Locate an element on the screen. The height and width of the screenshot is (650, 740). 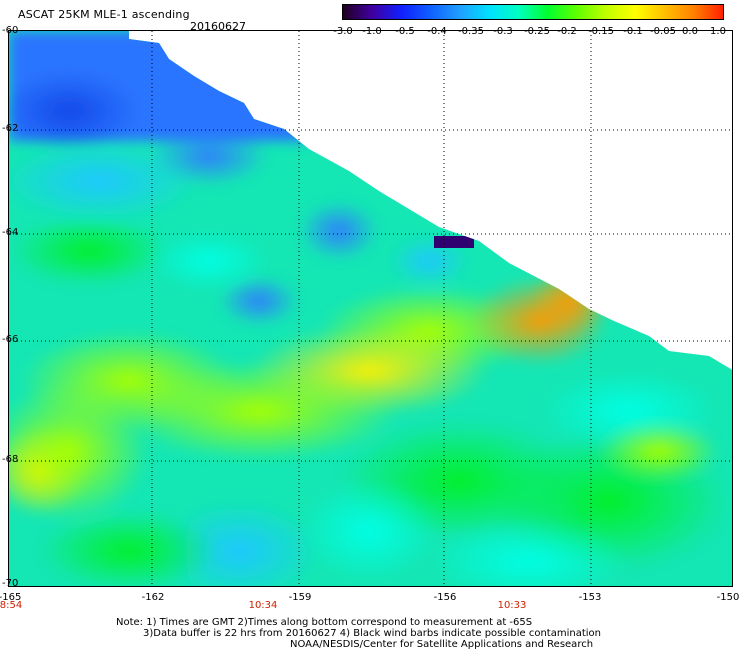
lat-label: -70 is located at coordinates (10, 583).